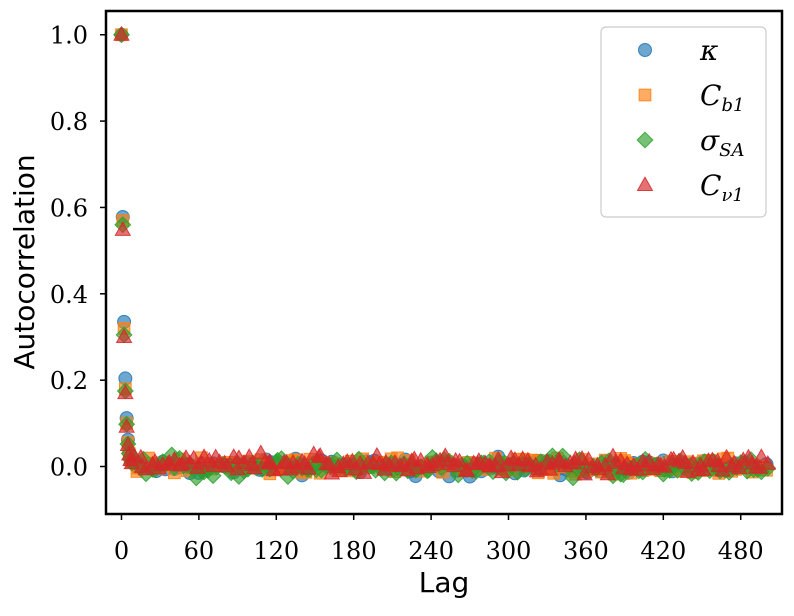  Describe the element at coordinates (722, 187) in the screenshot. I see `legend-label: Cν1` at that location.